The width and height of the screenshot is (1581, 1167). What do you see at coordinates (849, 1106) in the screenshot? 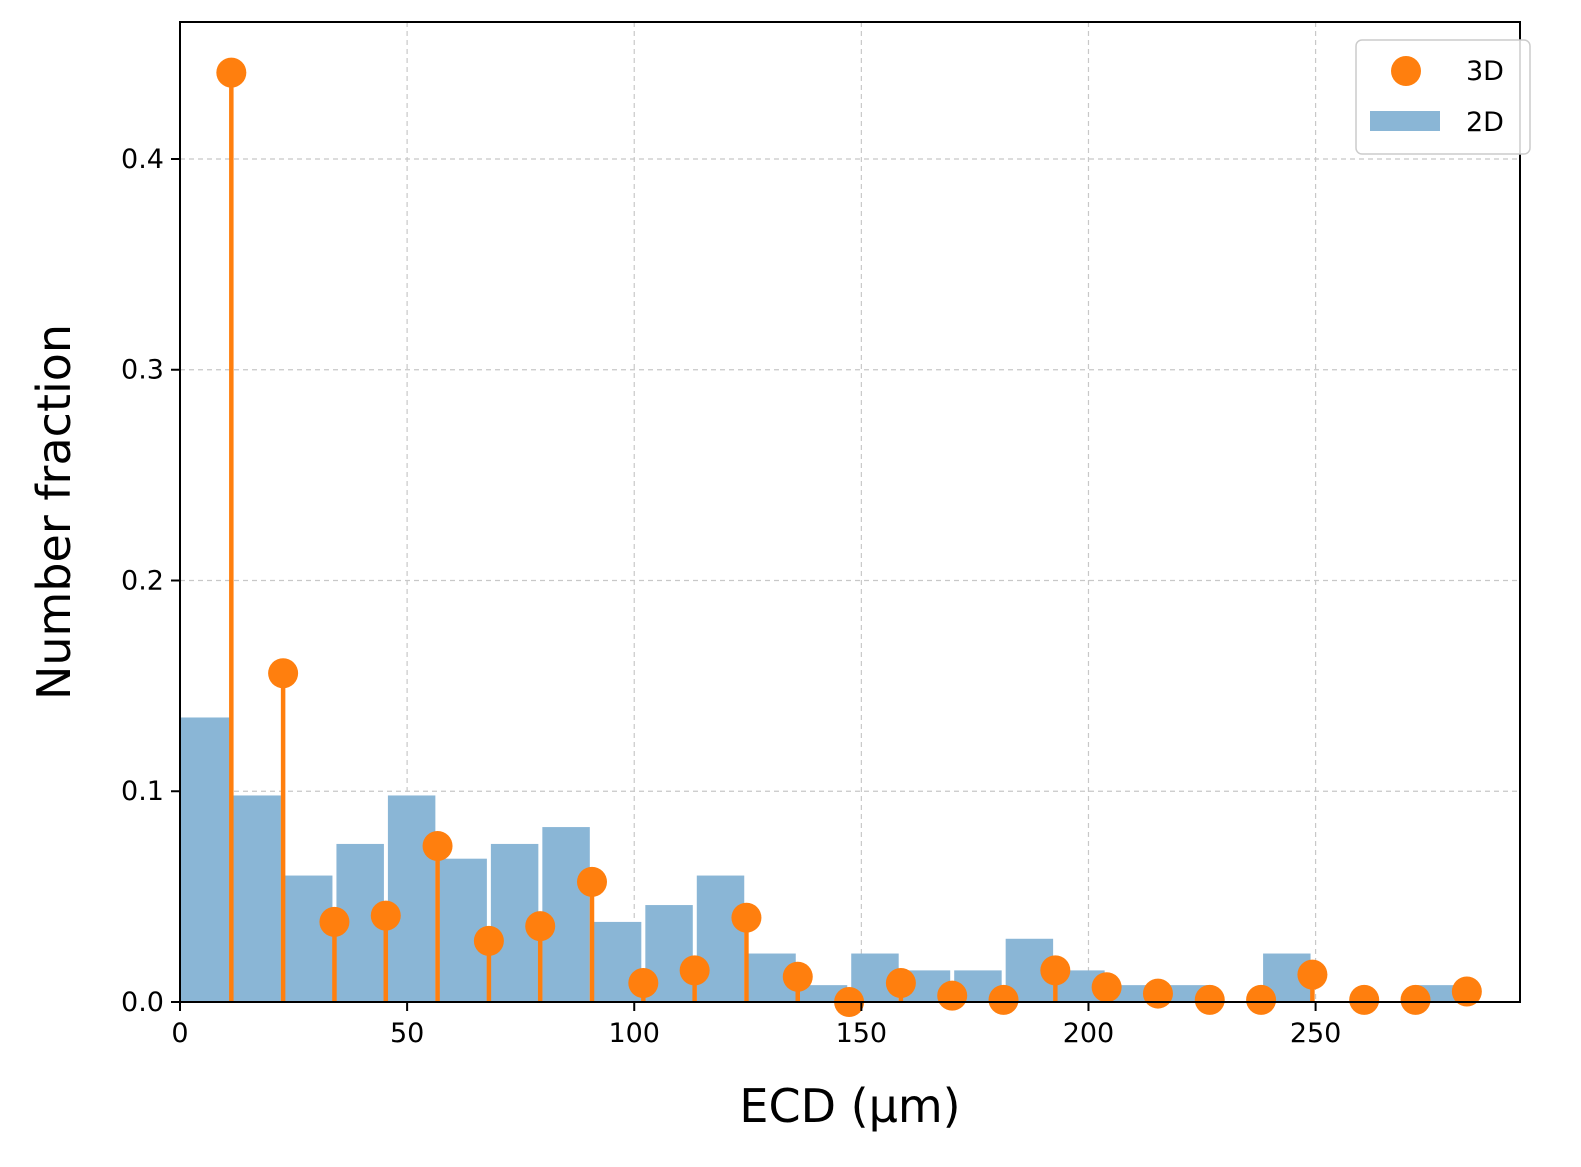
I see `x-axis-label: ECD (μm)` at bounding box center [849, 1106].